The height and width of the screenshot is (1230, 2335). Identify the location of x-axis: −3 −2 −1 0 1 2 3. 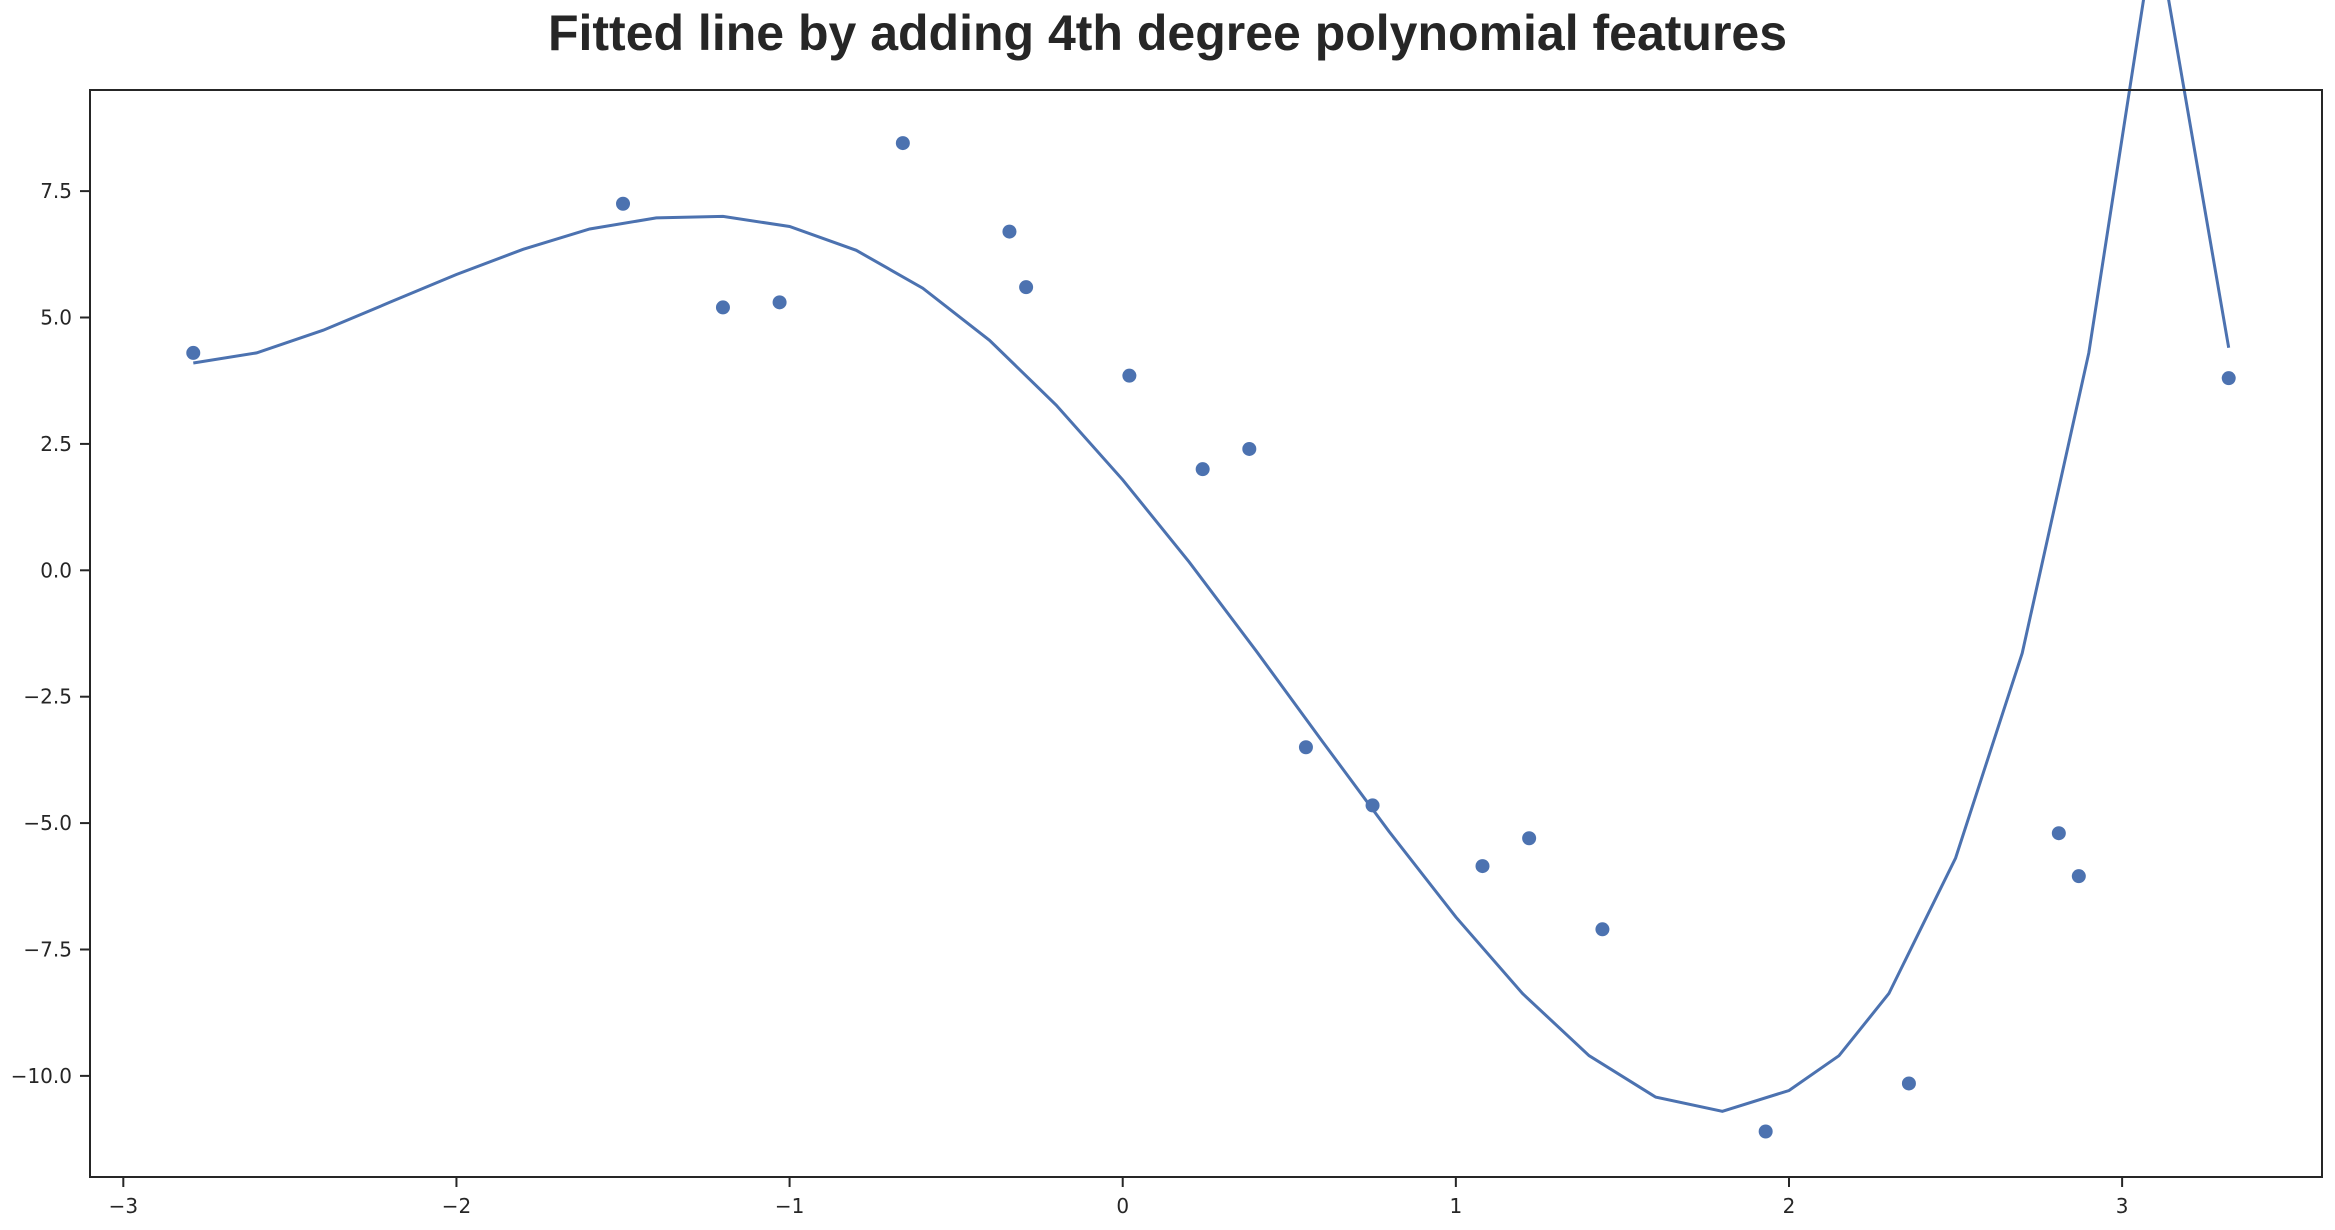
(1119, 1197).